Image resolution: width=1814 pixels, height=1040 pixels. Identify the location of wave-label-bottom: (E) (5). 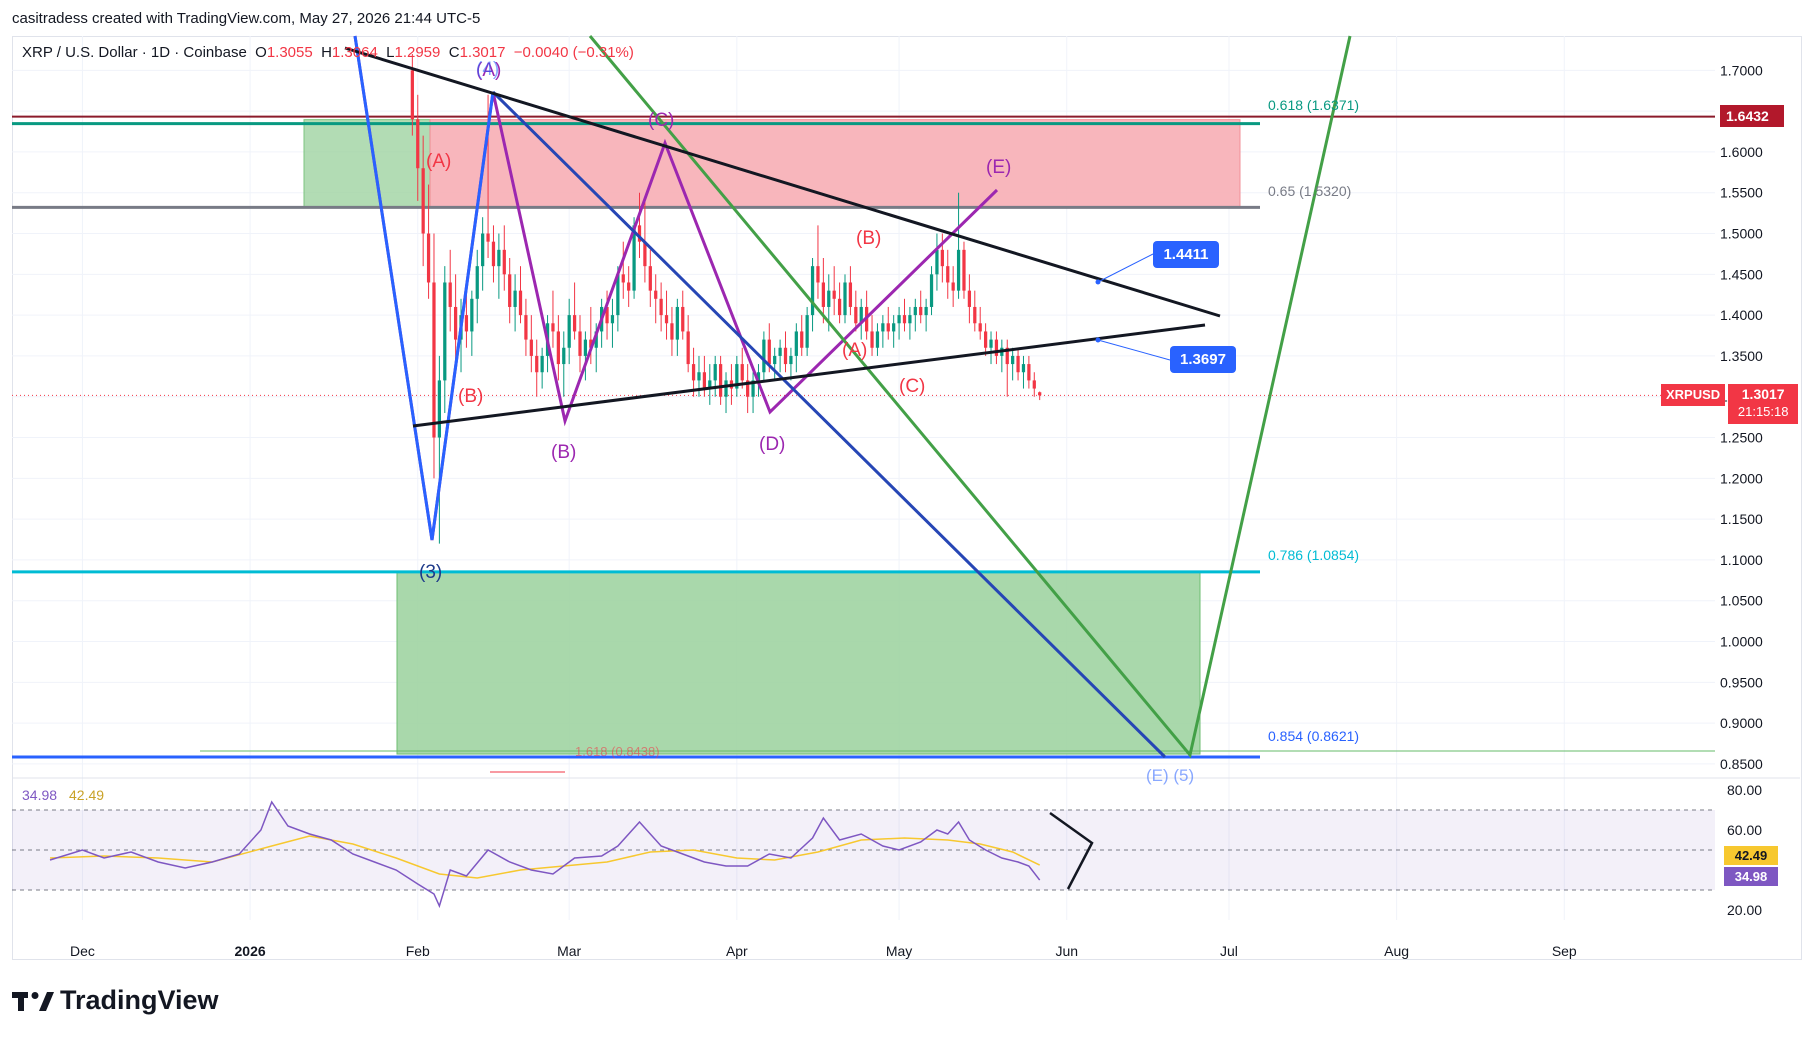
(1170, 775).